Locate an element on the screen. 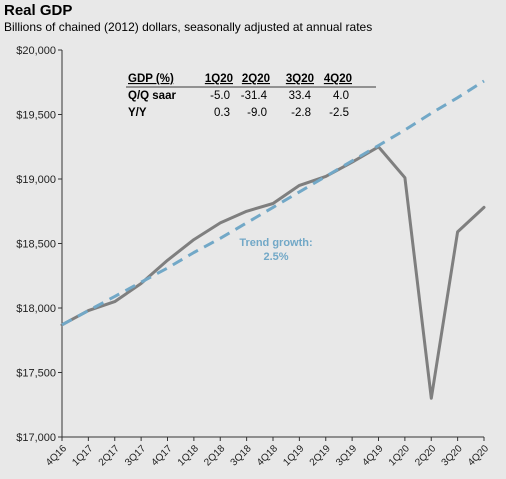  y-tick-label: $19,000 is located at coordinates (36, 180).